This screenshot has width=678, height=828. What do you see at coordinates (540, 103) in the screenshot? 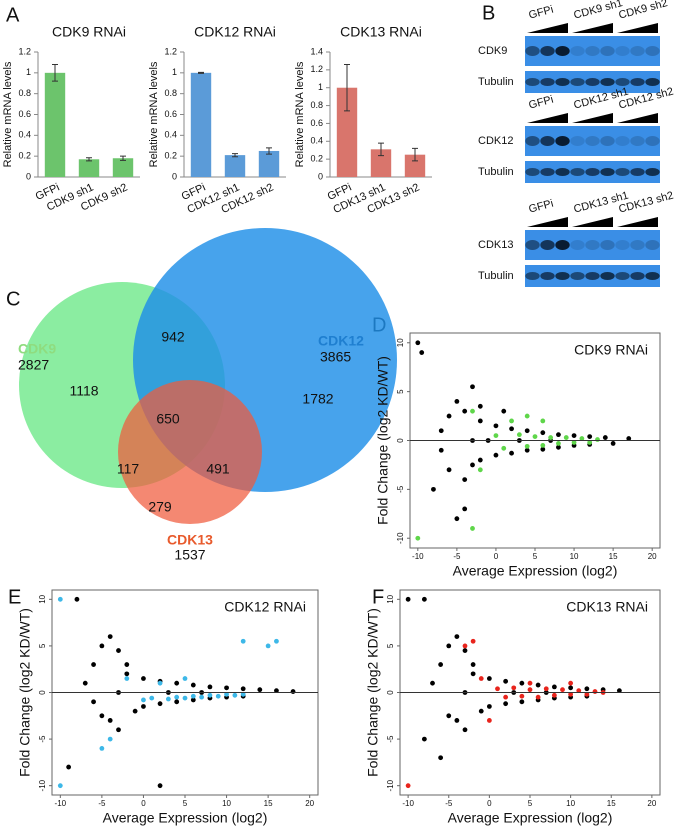
I see `lane-label: GFPi` at bounding box center [540, 103].